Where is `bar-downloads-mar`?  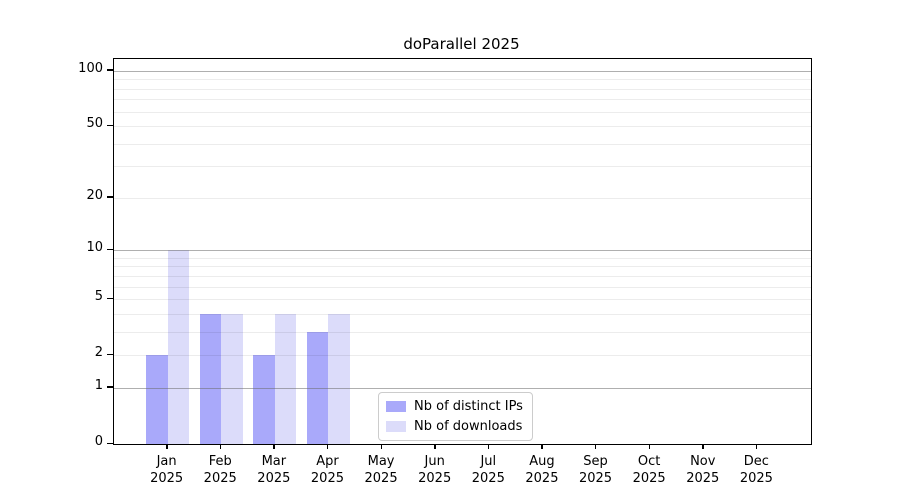 bar-downloads-mar is located at coordinates (285, 378).